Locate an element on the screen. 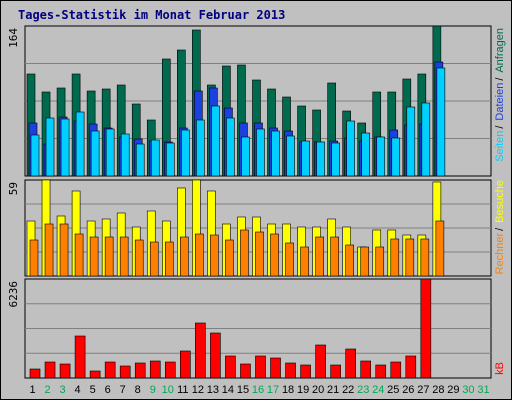  x-tick-label-30: 30 is located at coordinates (468, 390).